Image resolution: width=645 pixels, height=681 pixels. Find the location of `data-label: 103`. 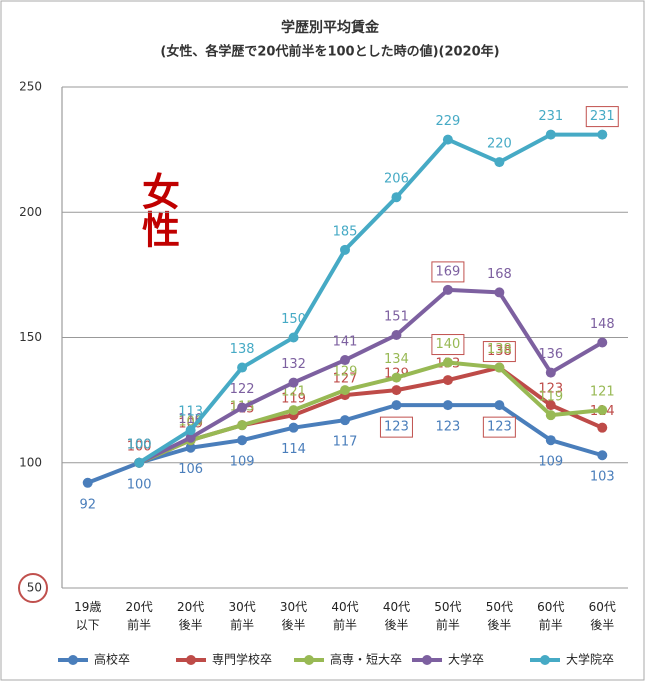

data-label: 103 is located at coordinates (602, 477).